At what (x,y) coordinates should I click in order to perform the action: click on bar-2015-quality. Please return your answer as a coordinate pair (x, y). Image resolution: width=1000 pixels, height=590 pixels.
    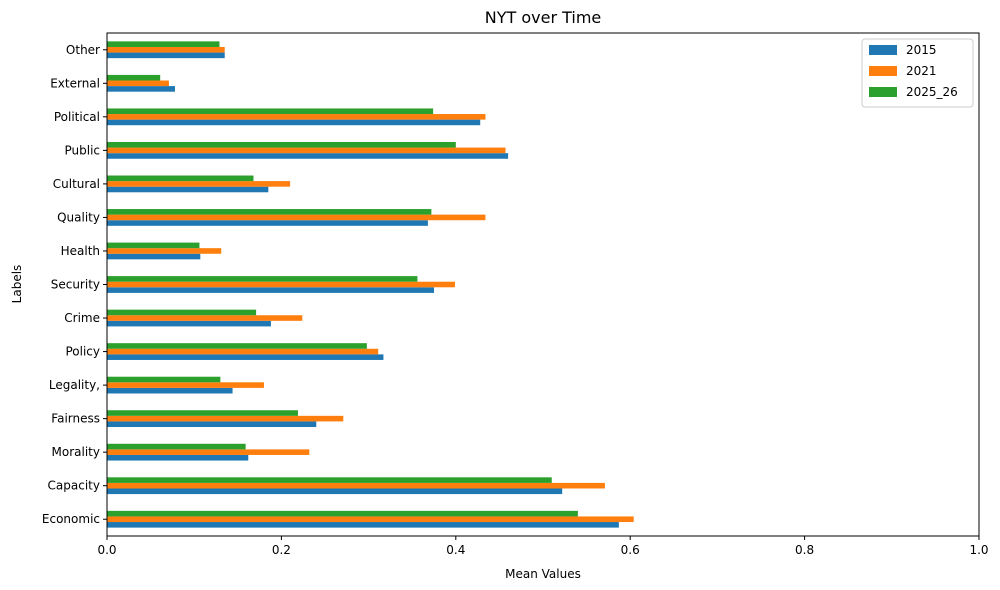
    Looking at the image, I should click on (267, 223).